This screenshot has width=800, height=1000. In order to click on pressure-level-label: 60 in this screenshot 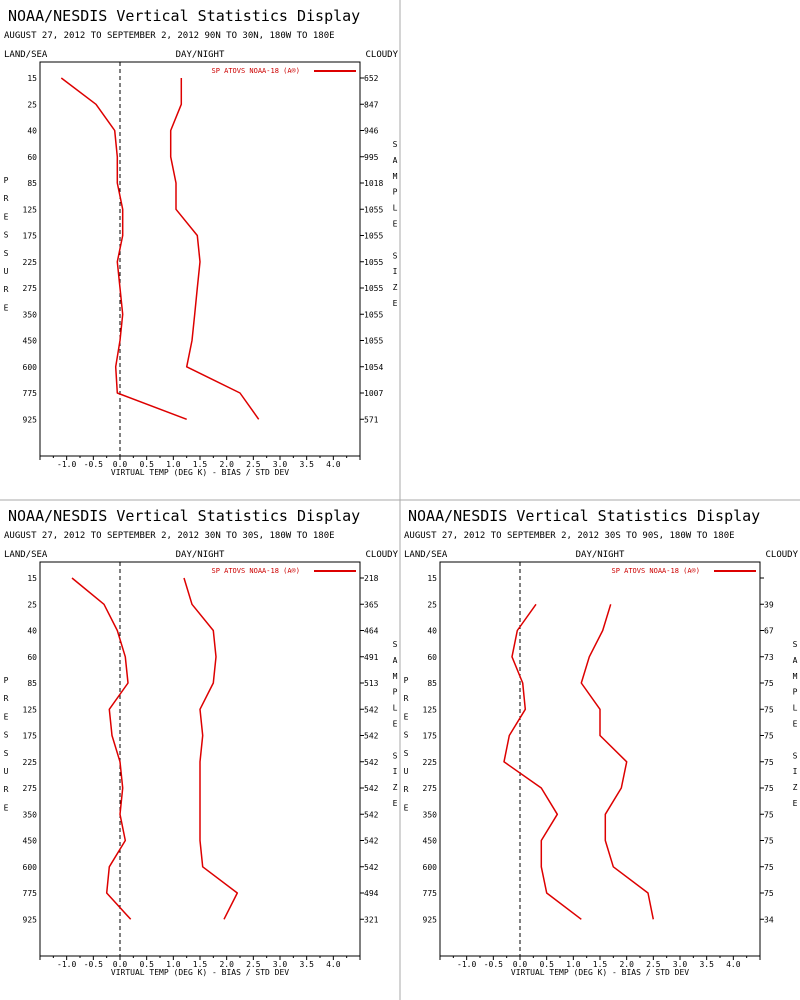, I will do `click(432, 657)`.